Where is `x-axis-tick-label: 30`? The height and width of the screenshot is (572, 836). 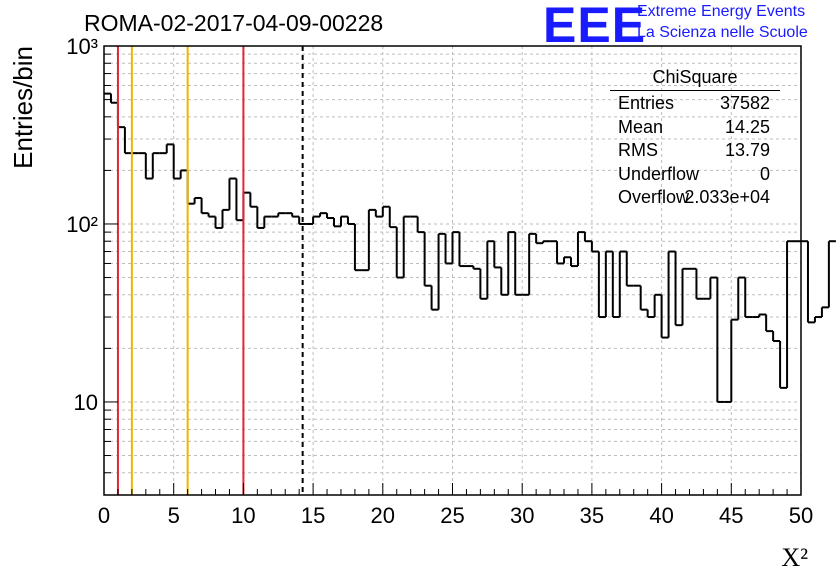
x-axis-tick-label: 30 is located at coordinates (522, 515).